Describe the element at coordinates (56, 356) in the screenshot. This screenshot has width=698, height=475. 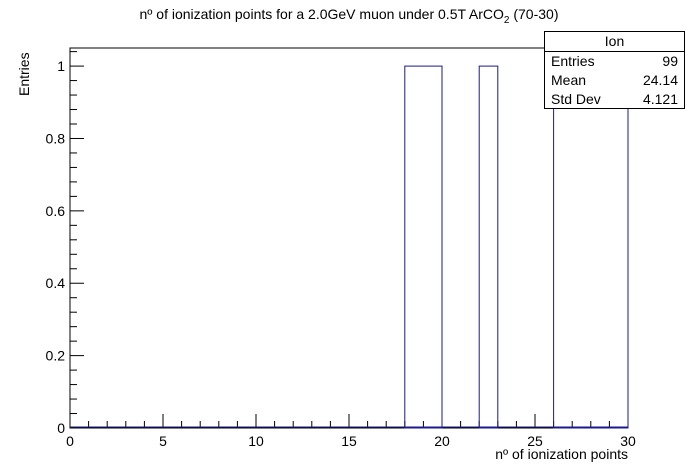
I see `y-tick-label: 0.2` at that location.